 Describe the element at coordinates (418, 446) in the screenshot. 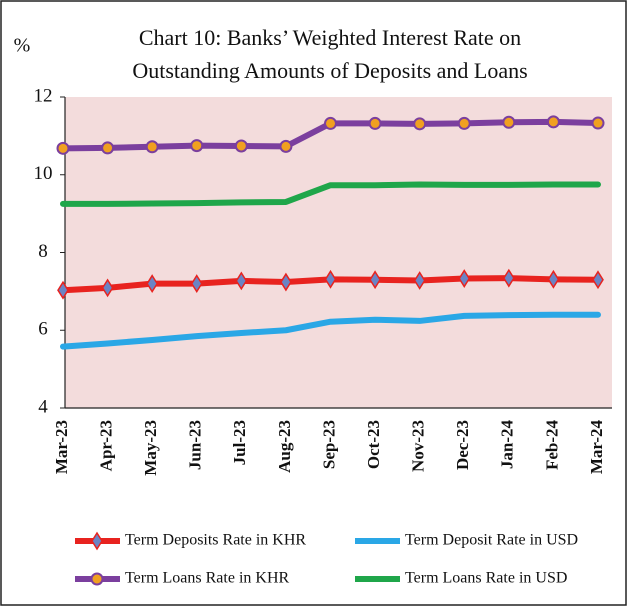

I see `x-tick-label: Nov-23` at that location.